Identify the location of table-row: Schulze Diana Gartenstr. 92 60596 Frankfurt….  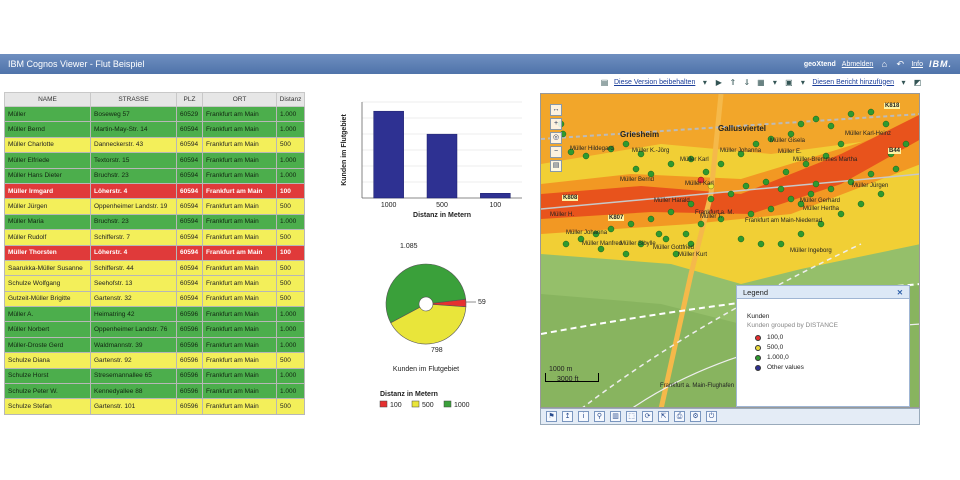
(154, 360).